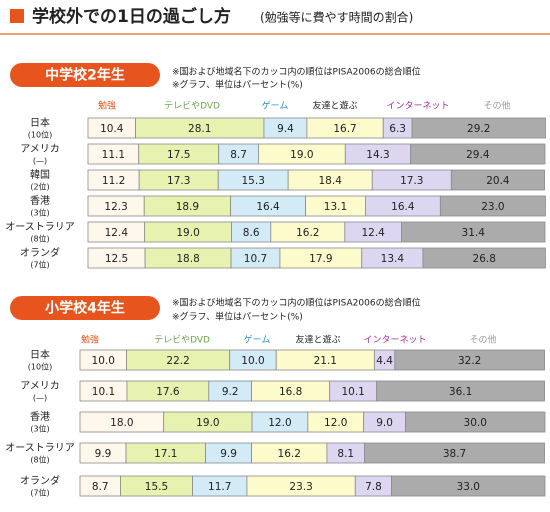 The height and width of the screenshot is (512, 550). Describe the element at coordinates (177, 361) in the screenshot. I see `value-label: 22.2` at that location.